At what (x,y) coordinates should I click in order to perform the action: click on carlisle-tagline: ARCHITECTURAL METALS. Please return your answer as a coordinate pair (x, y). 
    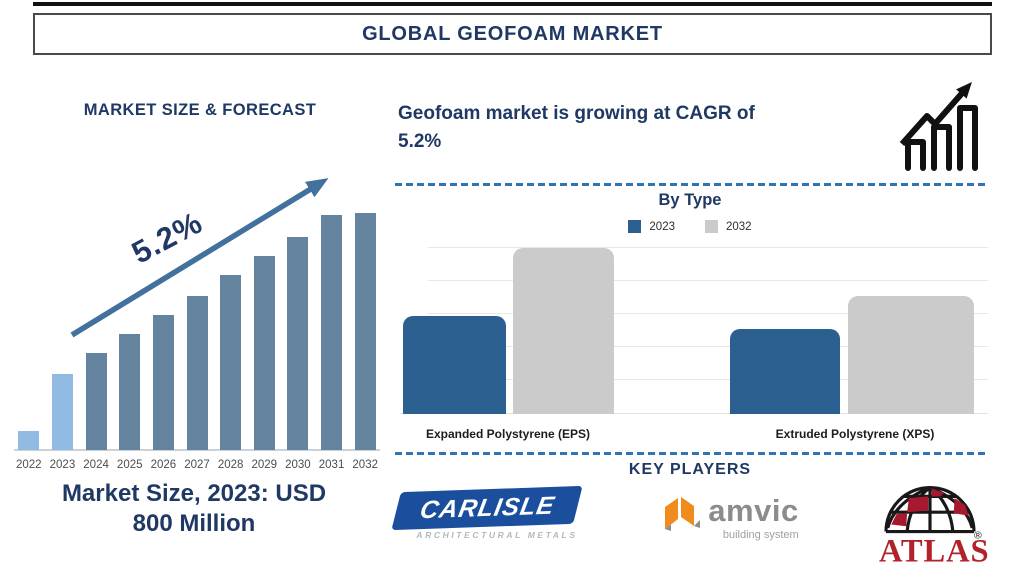
    Looking at the image, I should click on (497, 535).